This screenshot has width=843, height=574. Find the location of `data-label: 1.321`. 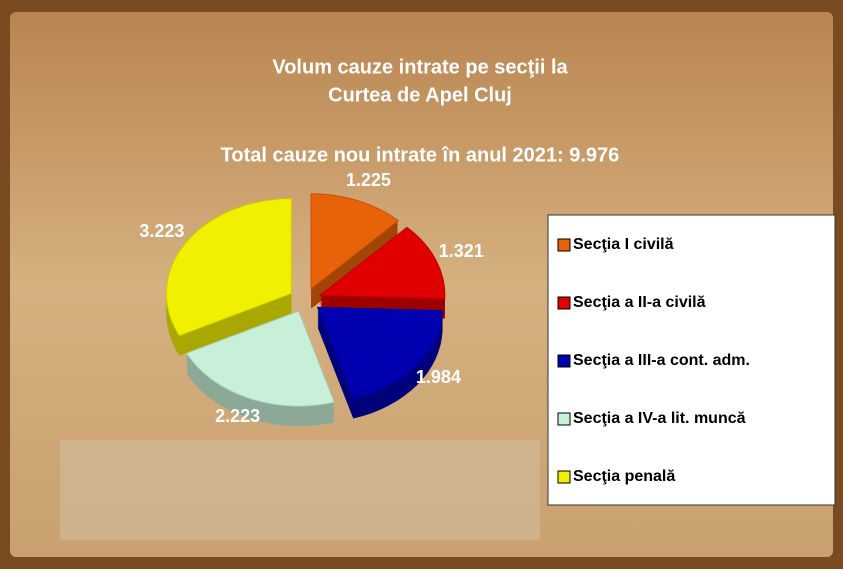

data-label: 1.321 is located at coordinates (461, 251).